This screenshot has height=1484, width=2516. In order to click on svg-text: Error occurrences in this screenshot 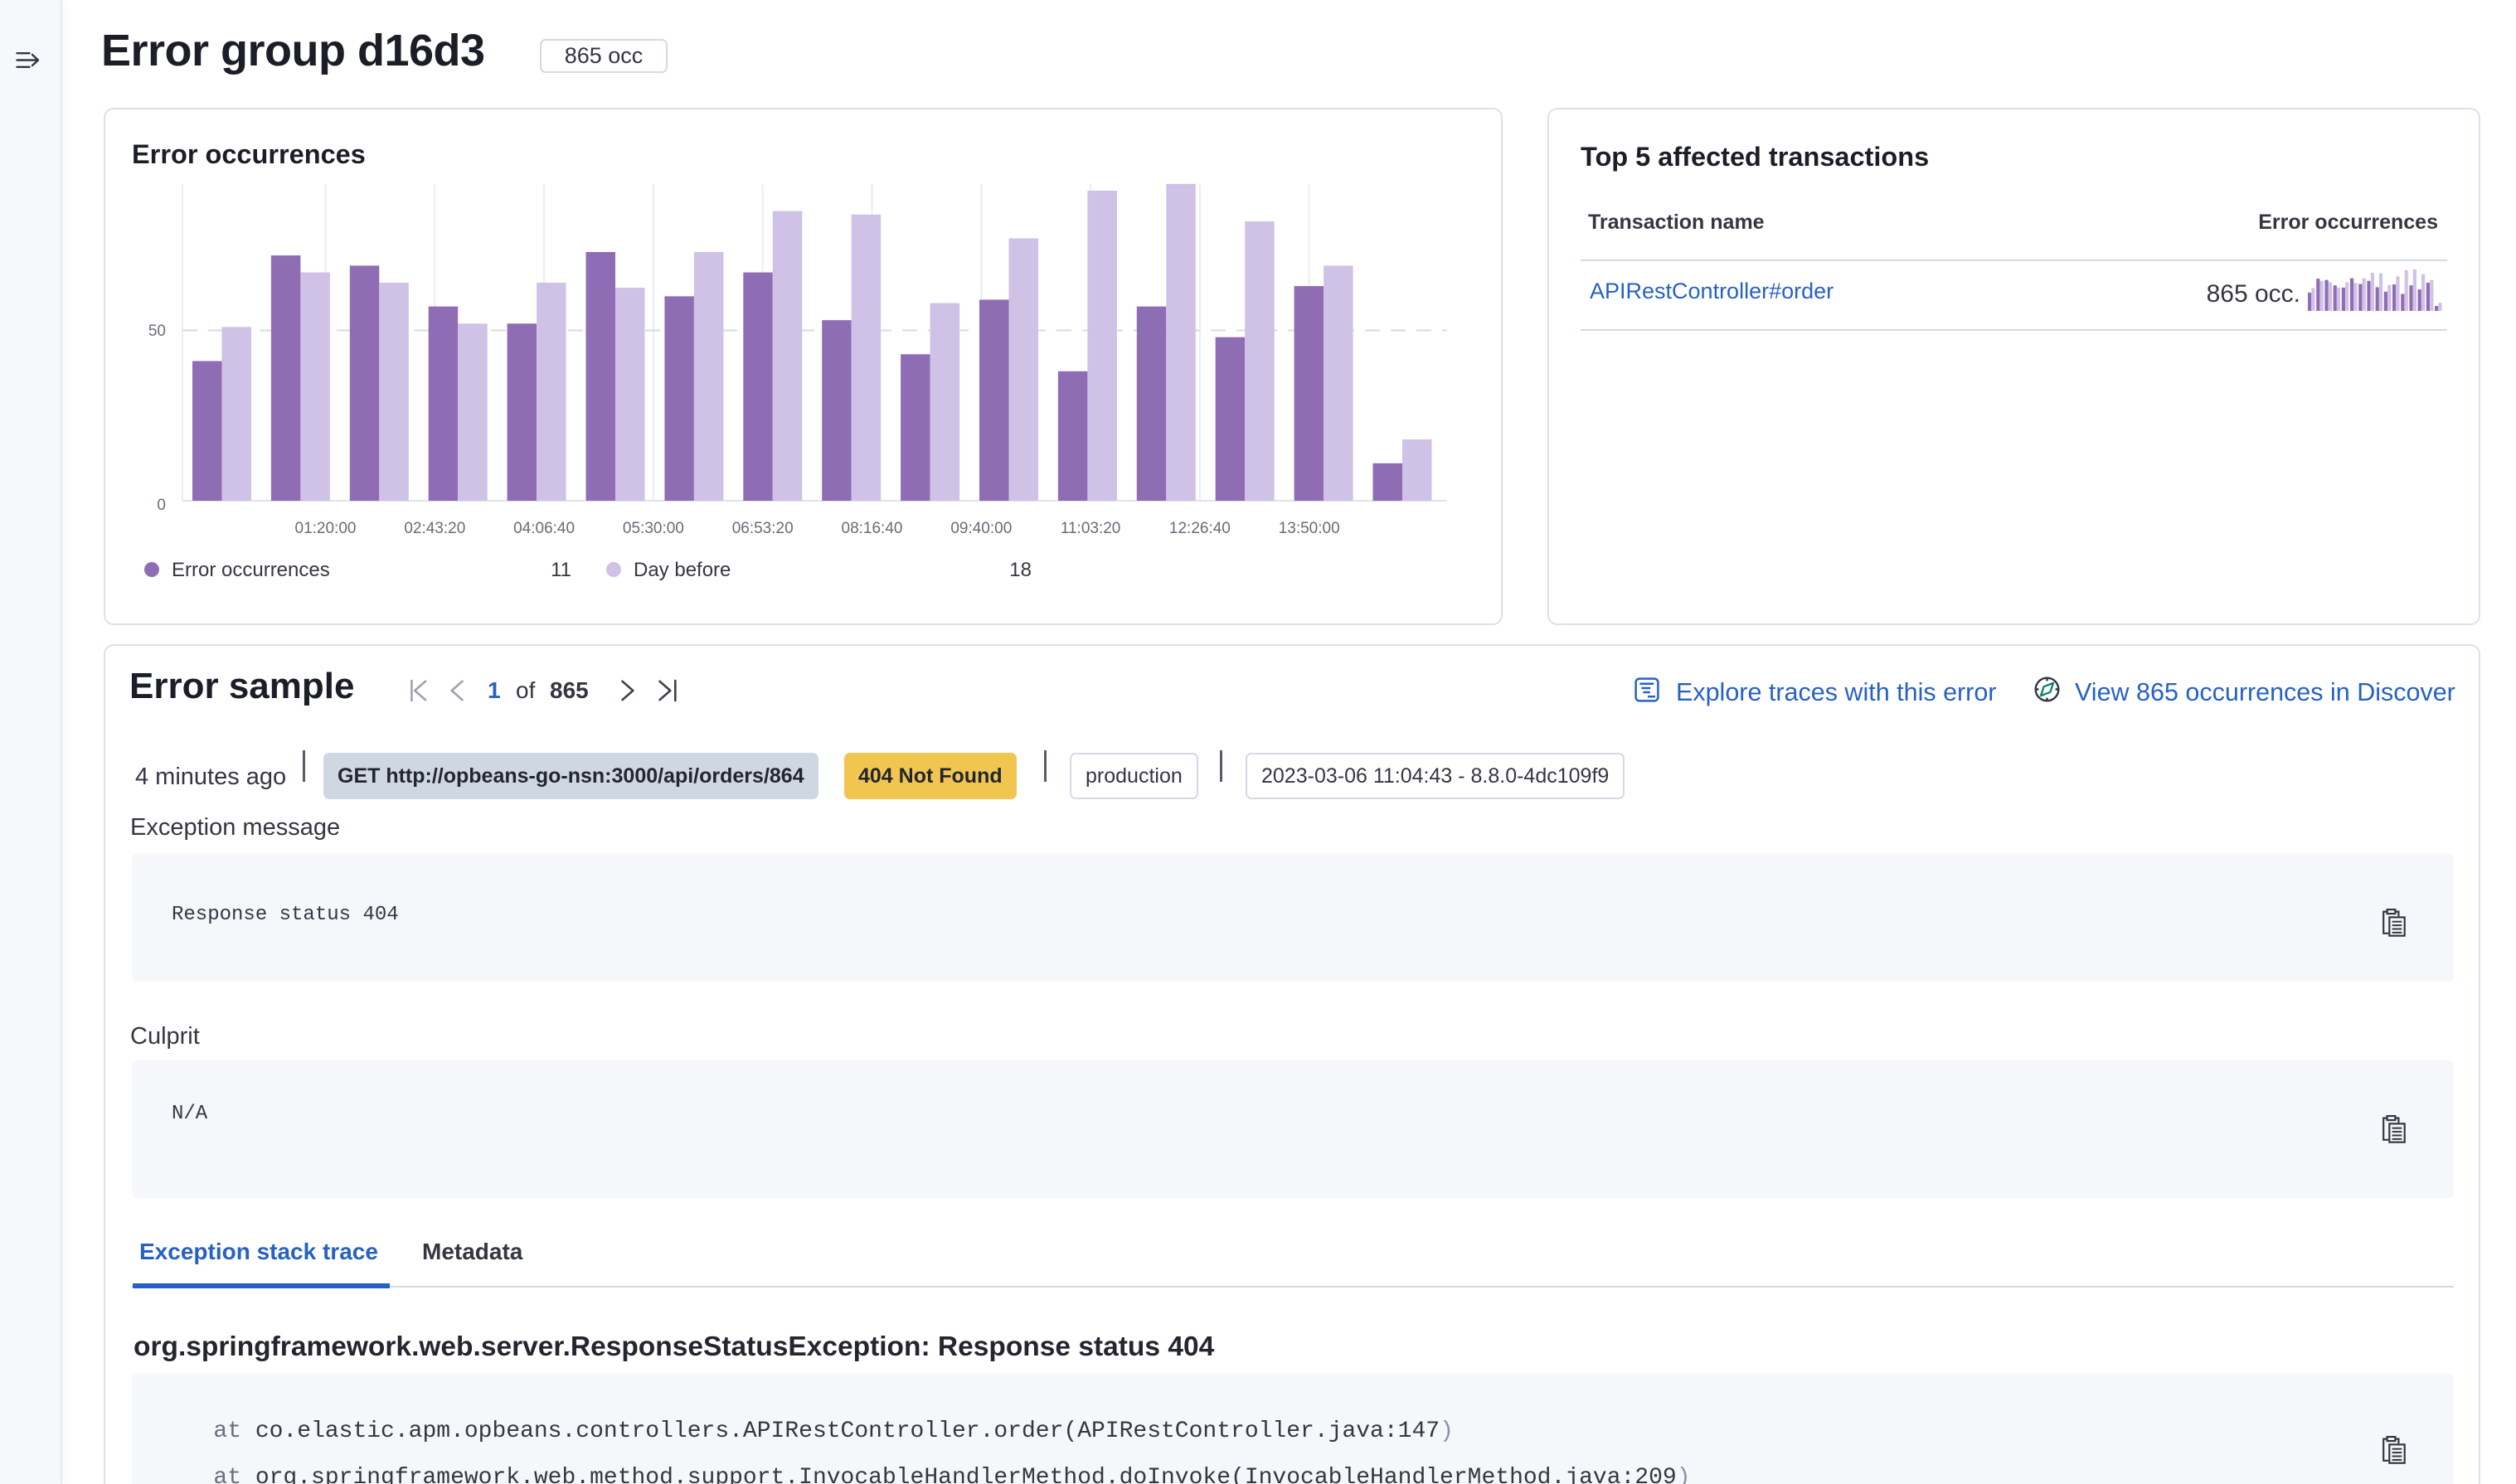, I will do `click(251, 570)`.